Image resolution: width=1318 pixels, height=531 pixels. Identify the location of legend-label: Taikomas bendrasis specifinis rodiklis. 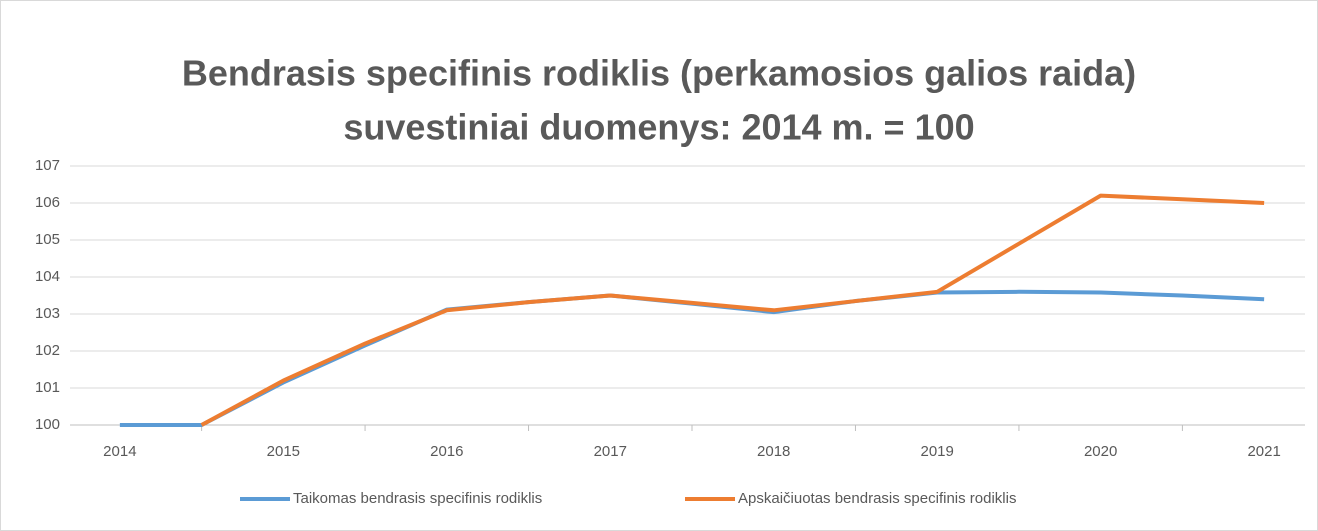
(417, 498).